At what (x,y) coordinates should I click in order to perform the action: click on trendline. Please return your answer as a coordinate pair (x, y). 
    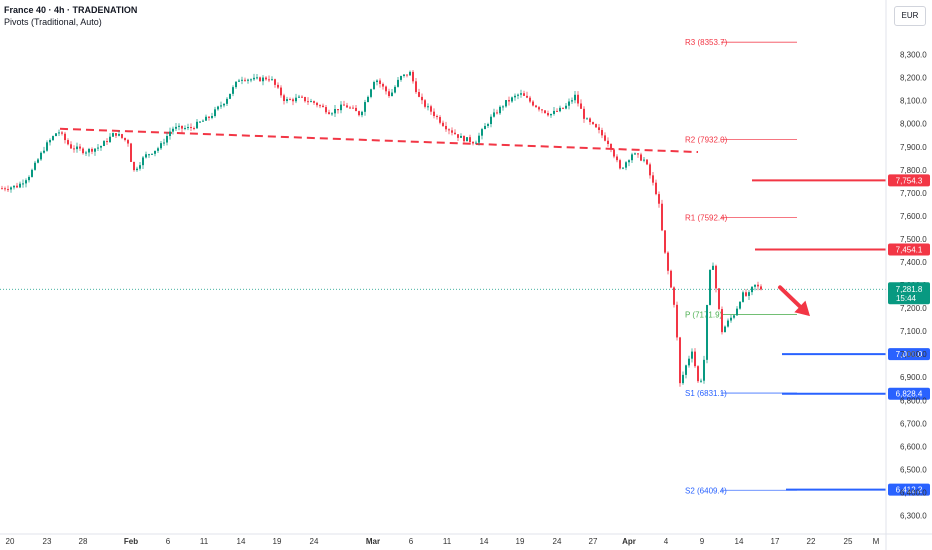
    Looking at the image, I should click on (379, 140).